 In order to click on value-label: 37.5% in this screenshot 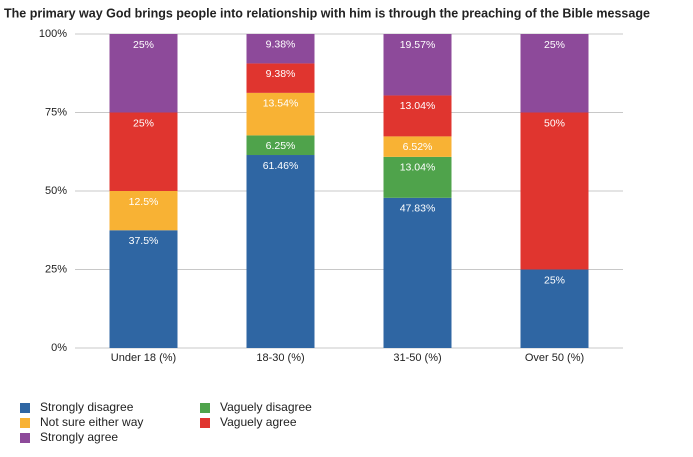, I will do `click(144, 241)`.